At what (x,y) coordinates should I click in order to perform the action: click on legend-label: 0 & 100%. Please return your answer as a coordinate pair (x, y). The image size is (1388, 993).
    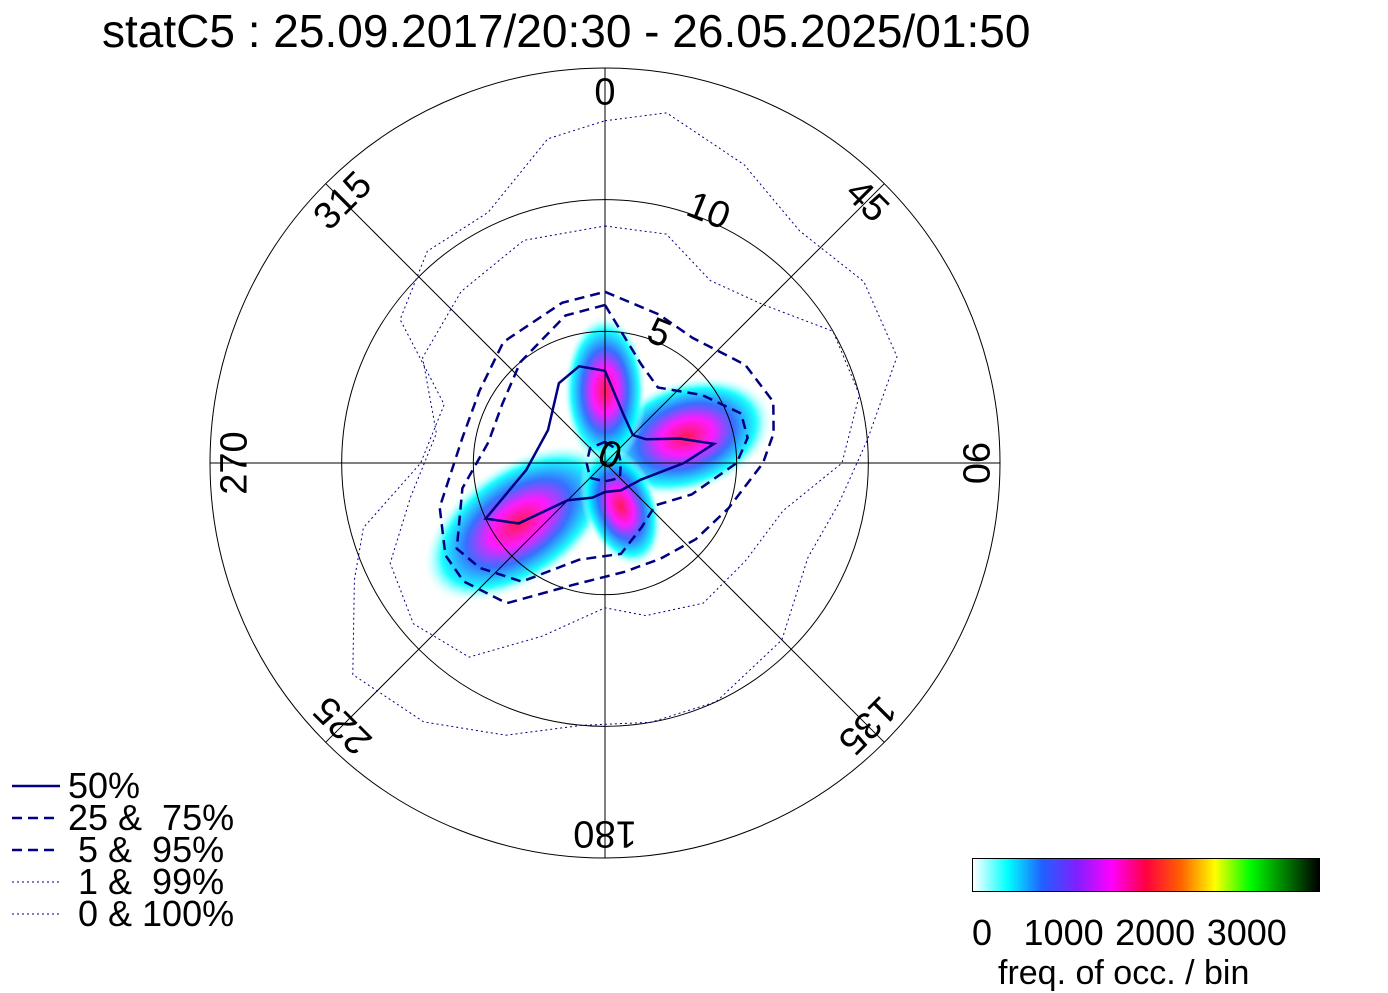
    Looking at the image, I should click on (151, 913).